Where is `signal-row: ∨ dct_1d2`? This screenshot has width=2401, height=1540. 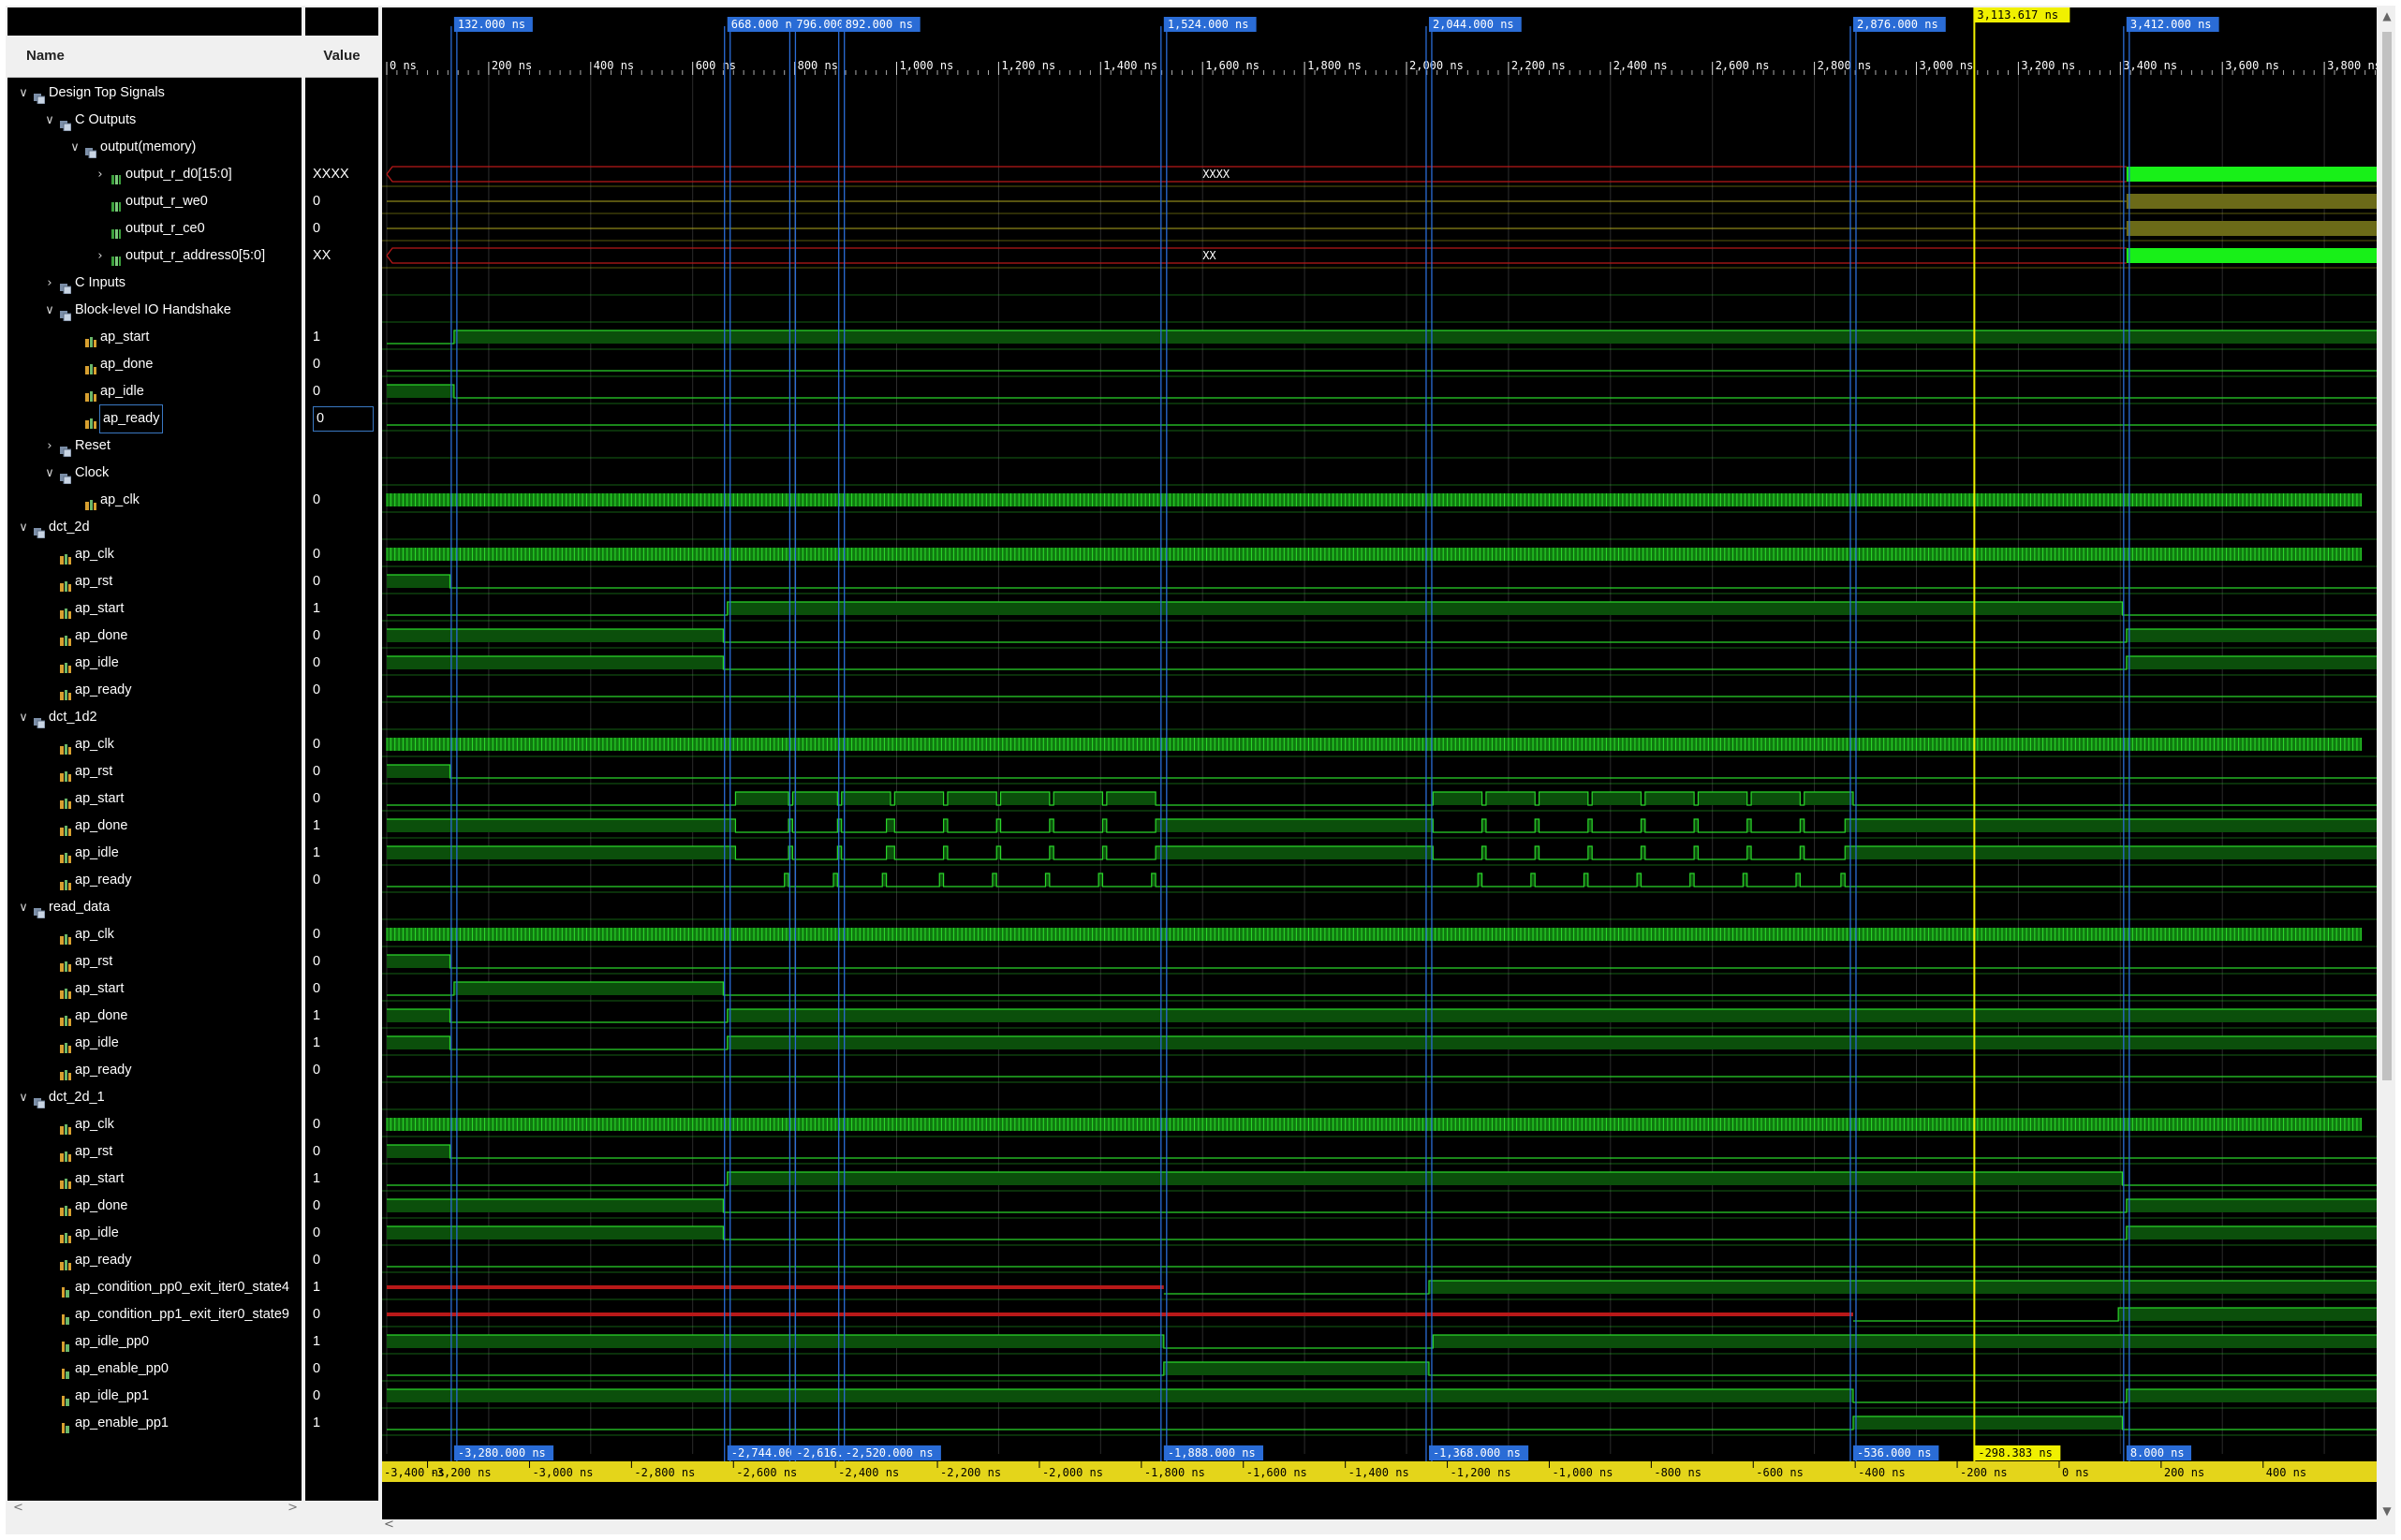
signal-row: ∨ dct_1d2 is located at coordinates (154, 717).